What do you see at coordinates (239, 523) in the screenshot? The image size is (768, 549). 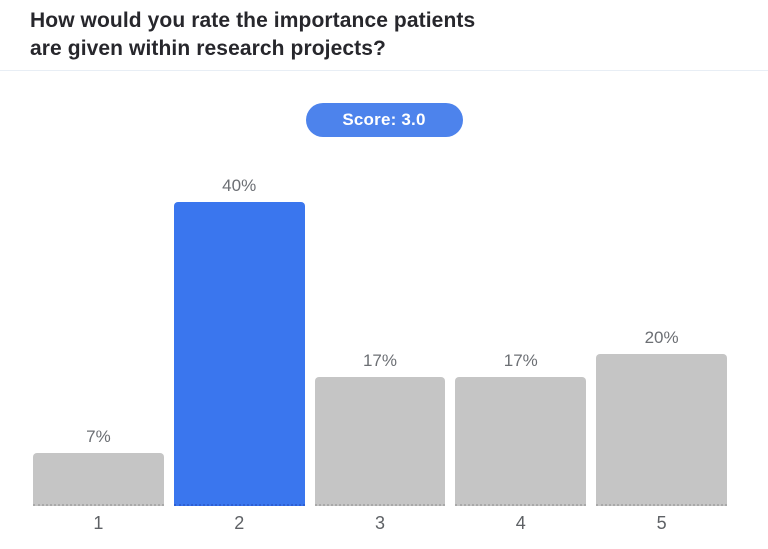 I see `x-axis-label: 2` at bounding box center [239, 523].